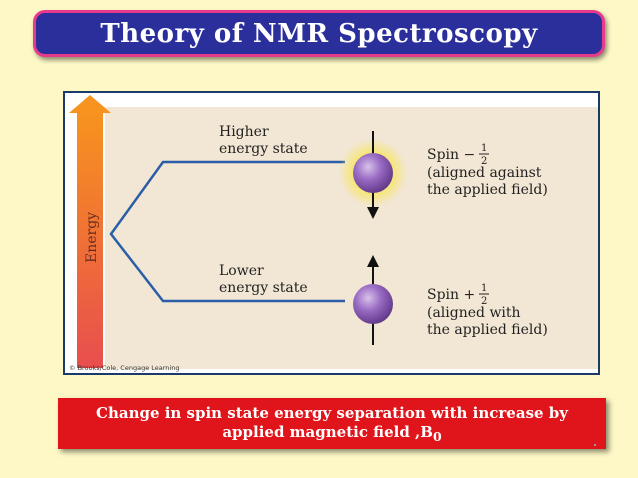 Image resolution: width=638 pixels, height=478 pixels. I want to click on spin-plus-fraction: 1 2, so click(484, 295).